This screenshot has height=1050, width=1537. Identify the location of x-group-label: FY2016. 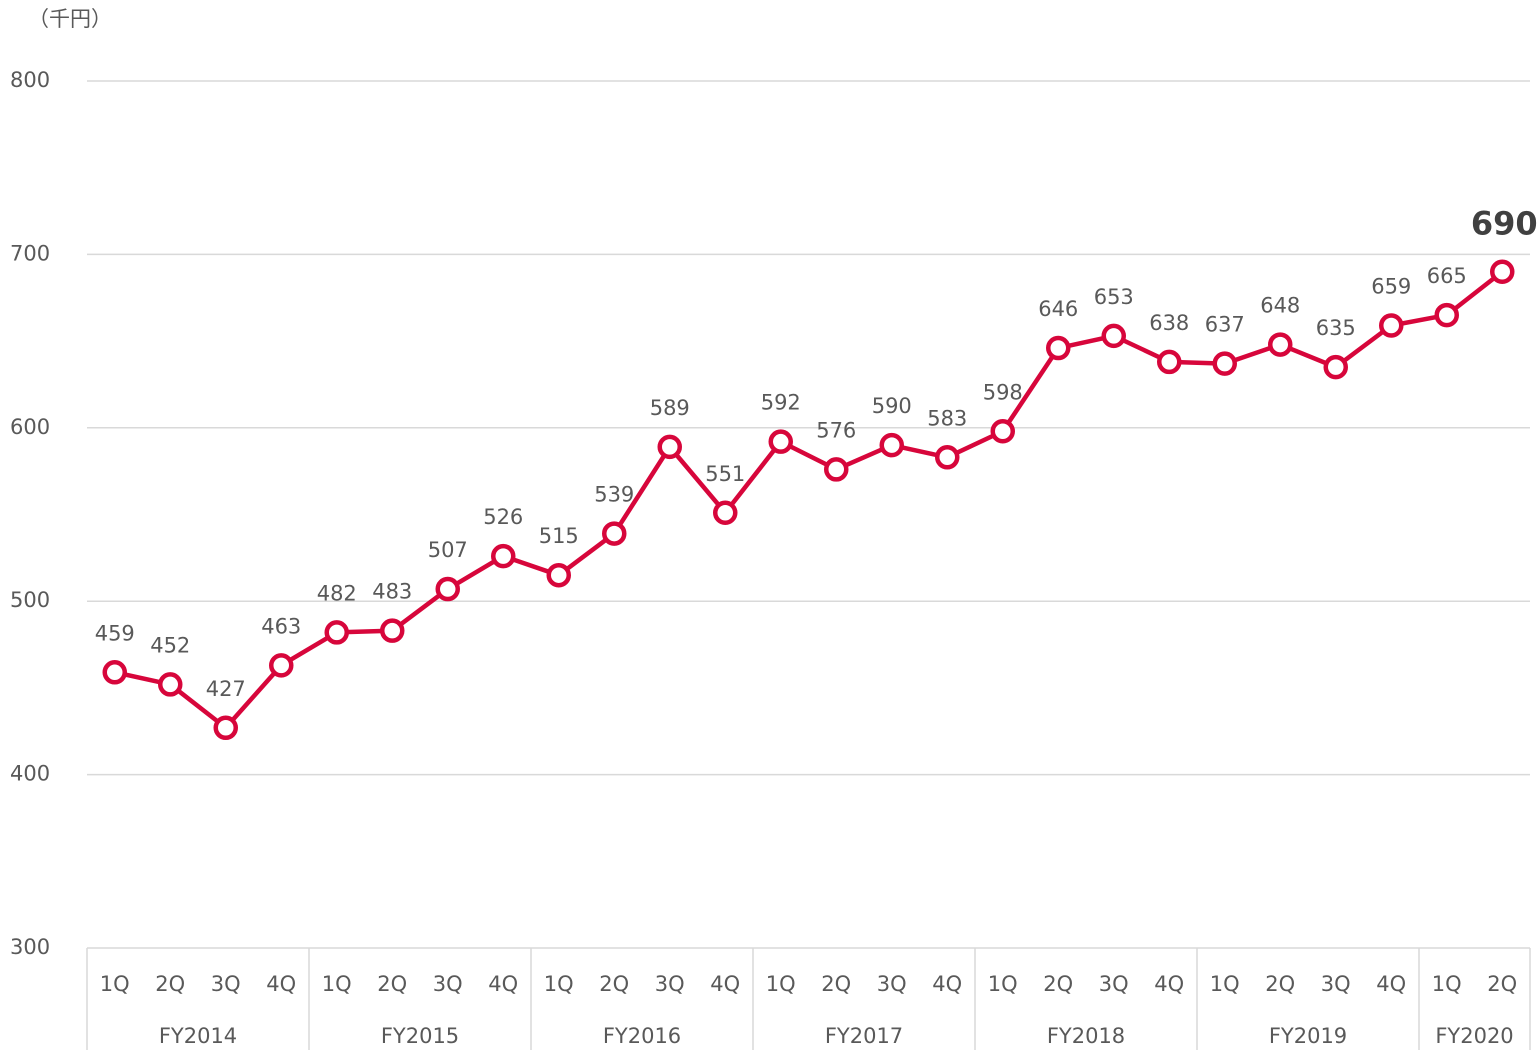
(642, 1036).